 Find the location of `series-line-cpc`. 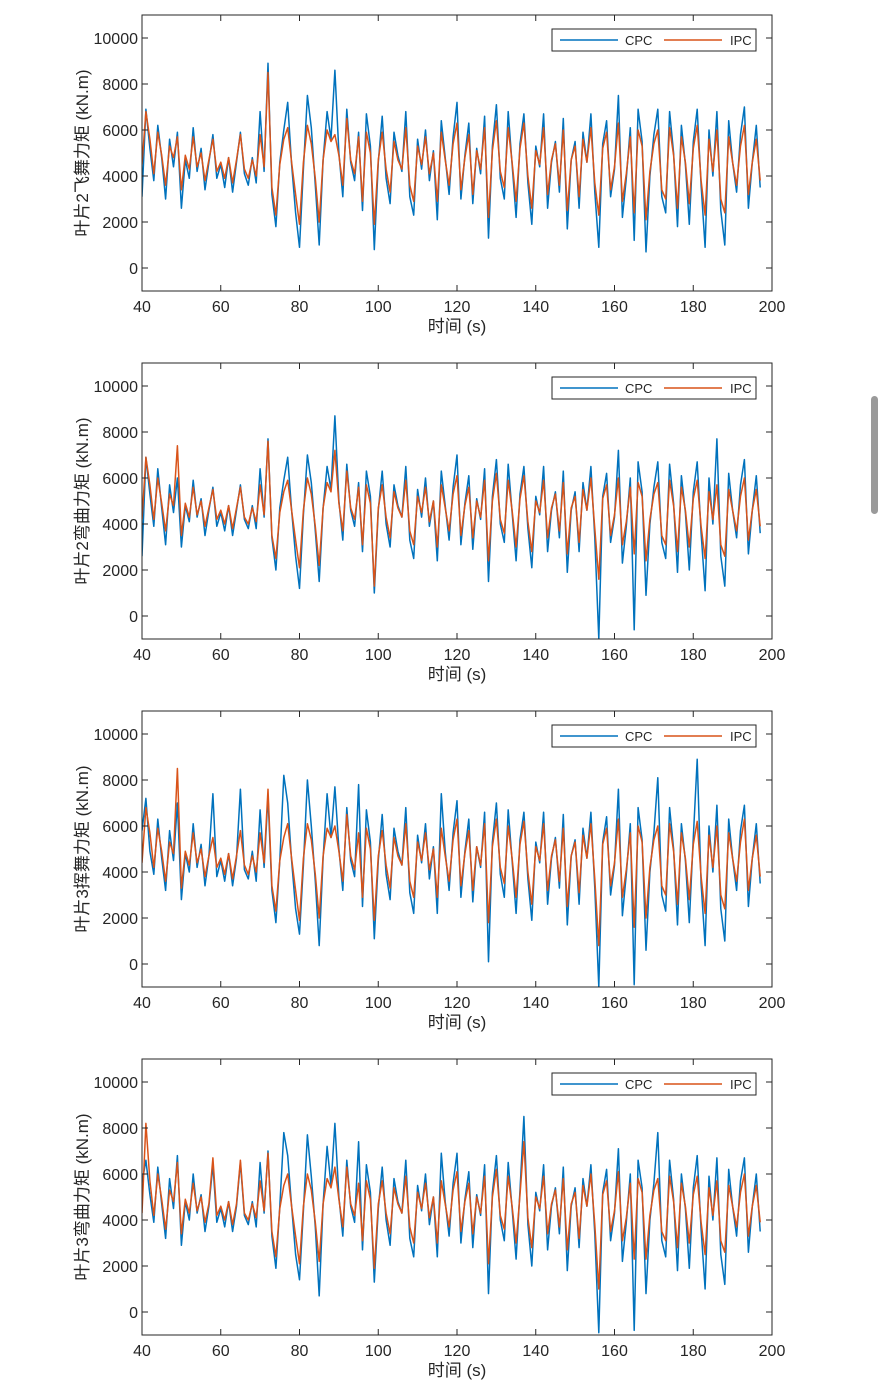

series-line-cpc is located at coordinates (451, 1224).